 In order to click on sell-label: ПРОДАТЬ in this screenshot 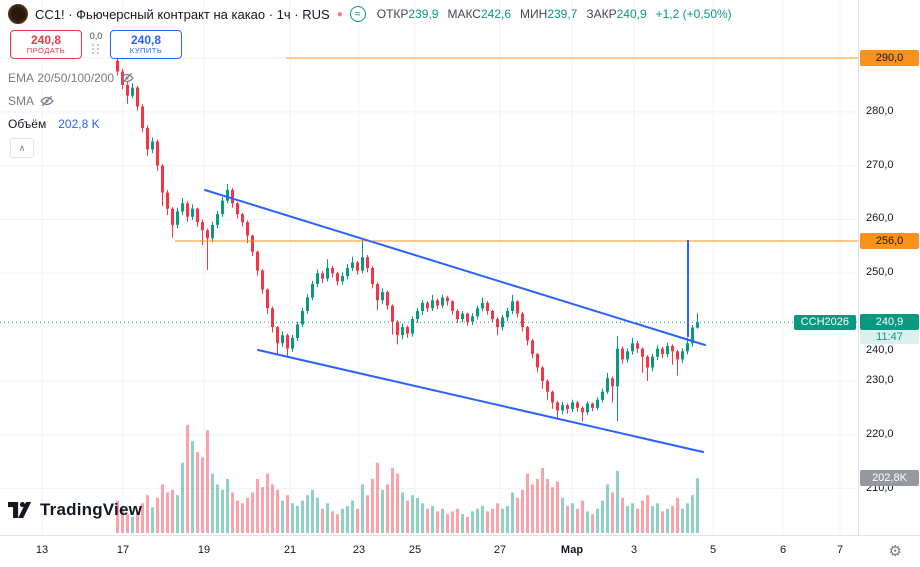, I will do `click(46, 50)`.